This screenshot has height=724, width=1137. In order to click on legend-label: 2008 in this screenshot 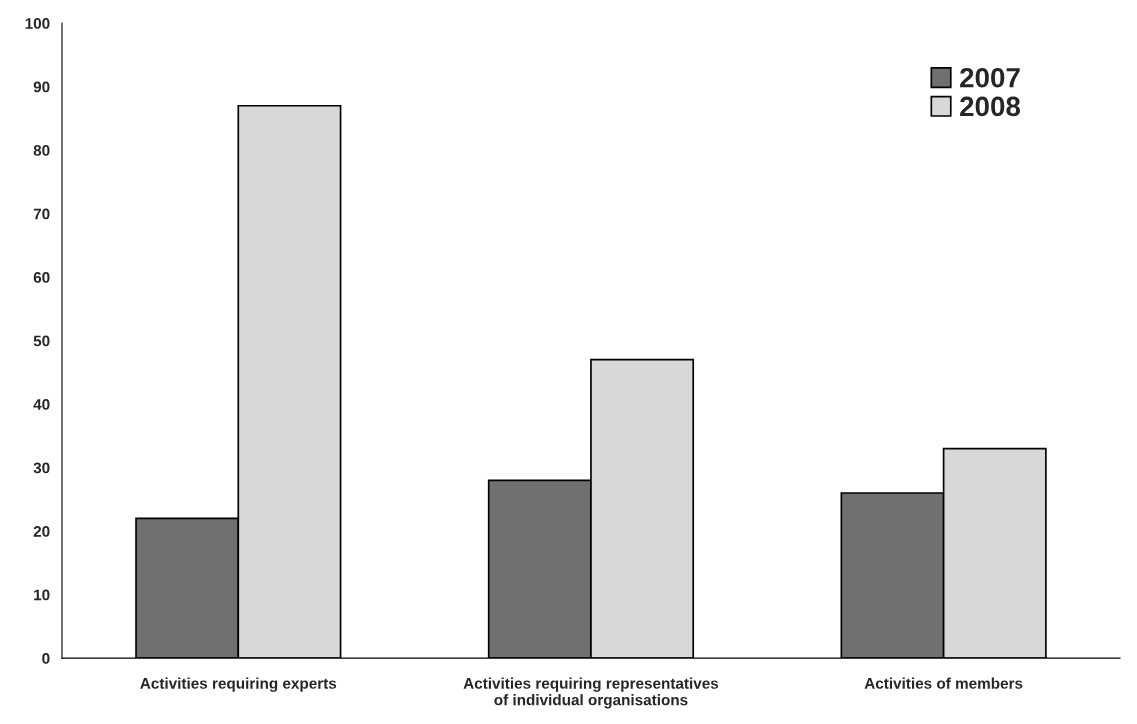, I will do `click(990, 106)`.